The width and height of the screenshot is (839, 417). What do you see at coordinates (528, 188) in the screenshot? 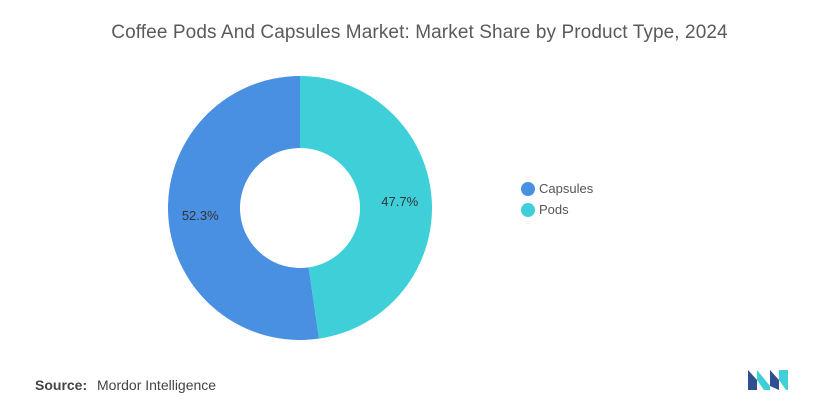
I see `legend-swatch-capsules` at bounding box center [528, 188].